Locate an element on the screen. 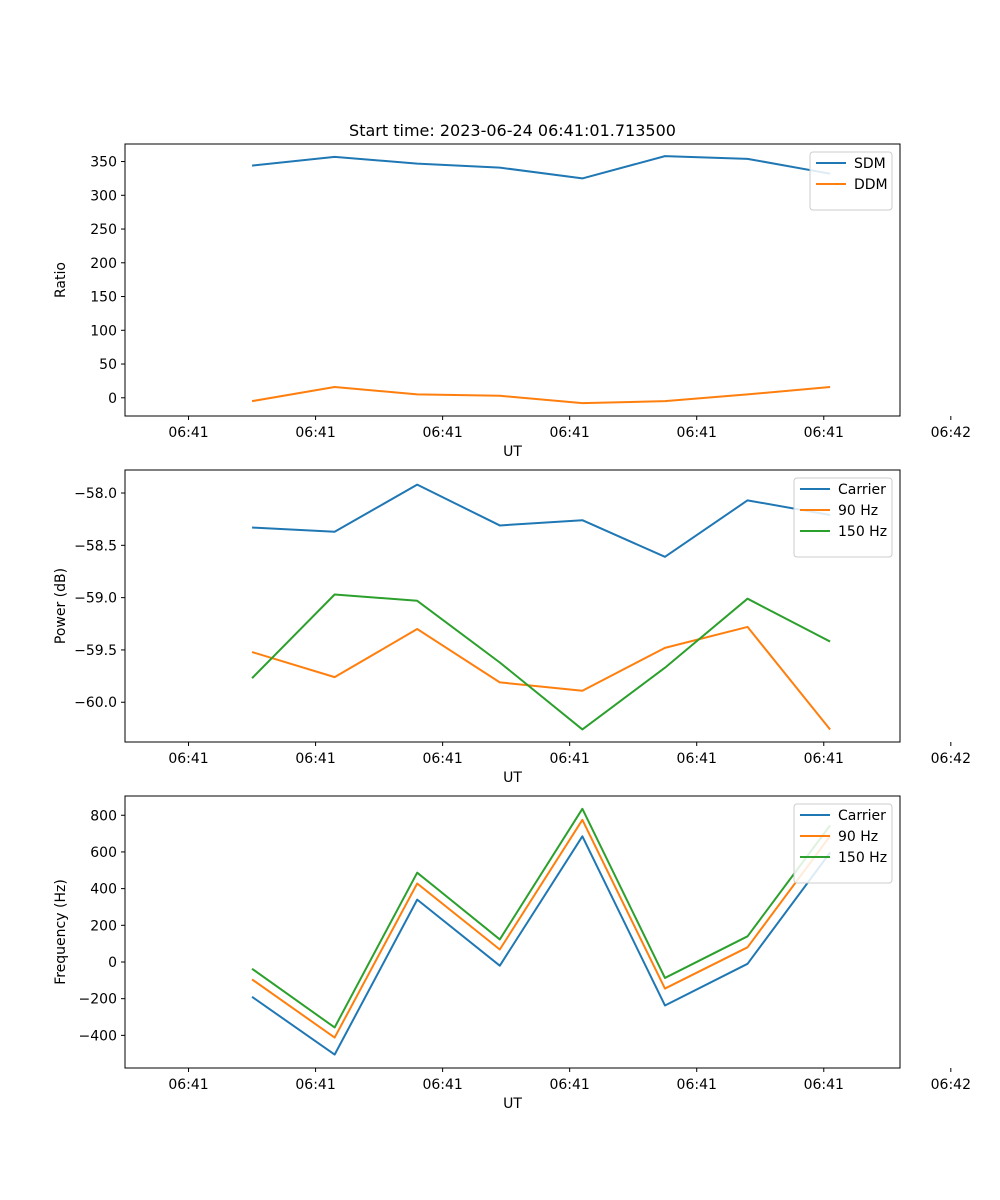  y-tick-label: −59.0 is located at coordinates (95, 599).